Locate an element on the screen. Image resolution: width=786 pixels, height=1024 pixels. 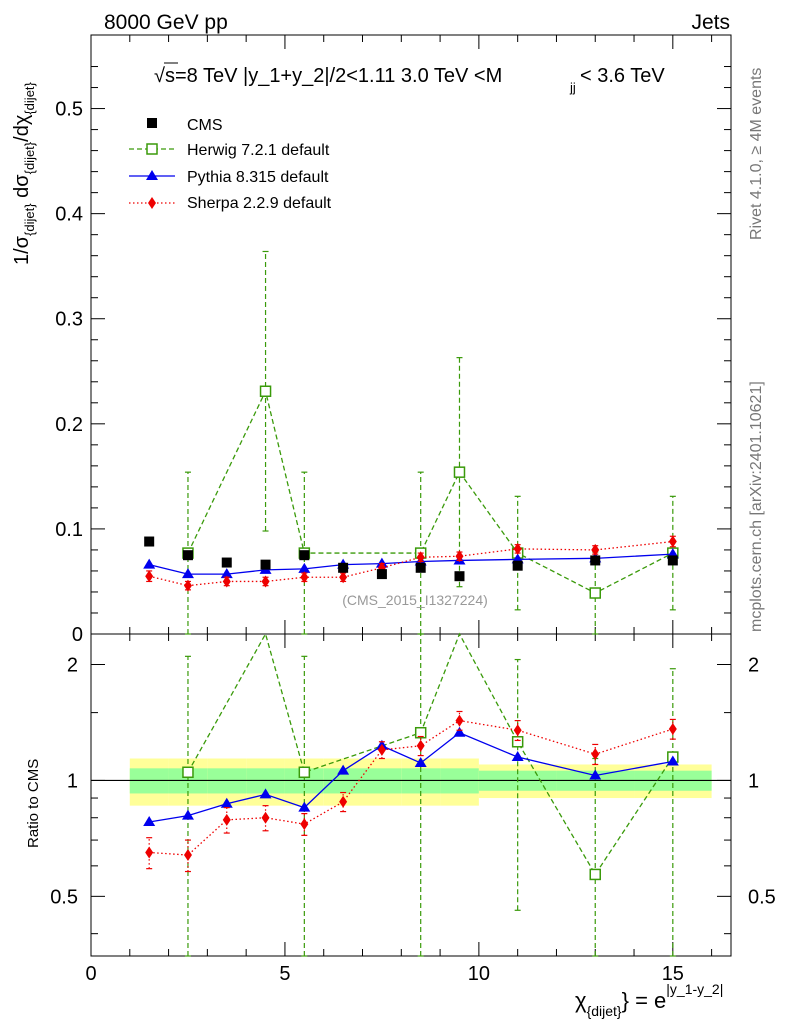
legend-entry-herwig: Herwig 7.2.1 default is located at coordinates (229, 150).